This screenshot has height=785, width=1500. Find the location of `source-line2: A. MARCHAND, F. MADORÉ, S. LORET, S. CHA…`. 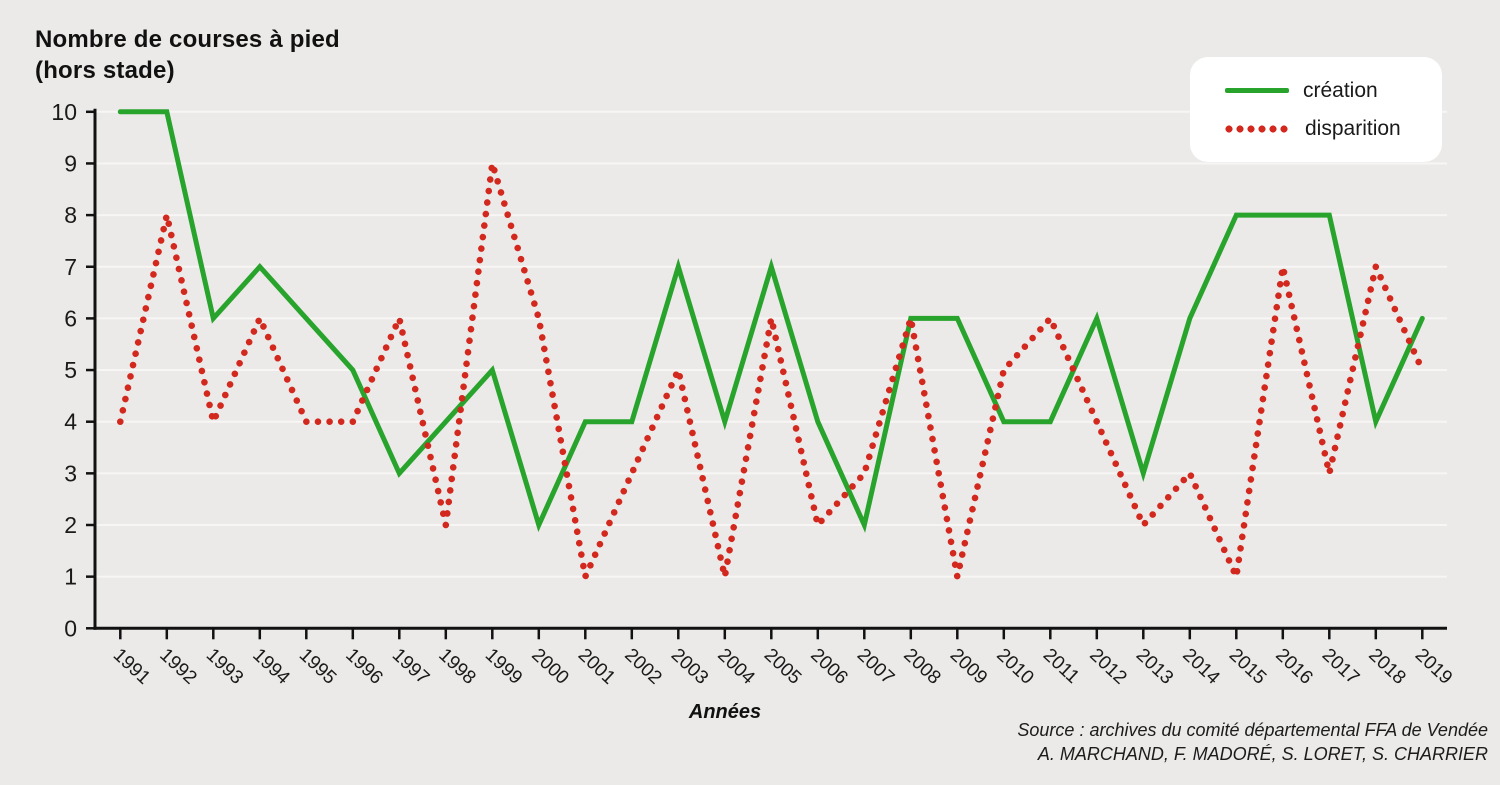

source-line2: A. MARCHAND, F. MADORÉ, S. LORET, S. CHA… is located at coordinates (1262, 754).